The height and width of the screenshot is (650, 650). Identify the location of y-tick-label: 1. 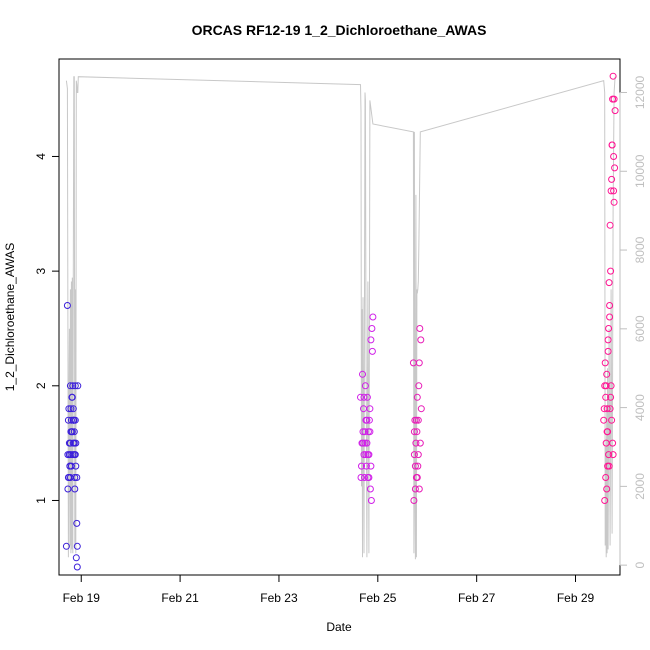
(41, 500).